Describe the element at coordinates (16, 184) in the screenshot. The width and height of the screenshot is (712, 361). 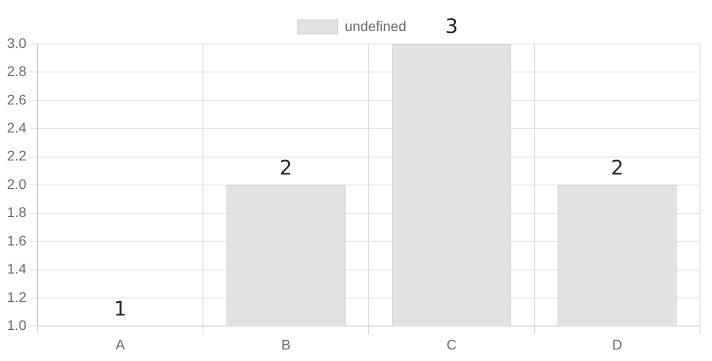
I see `y-tick-label: 2.0` at that location.